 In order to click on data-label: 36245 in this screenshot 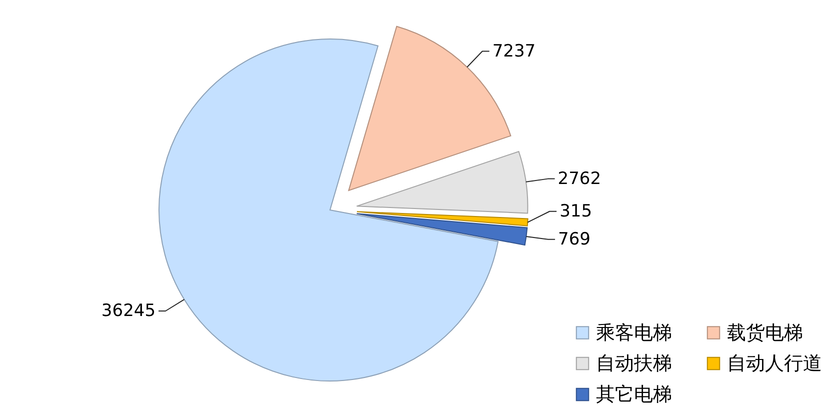, I will do `click(128, 310)`.